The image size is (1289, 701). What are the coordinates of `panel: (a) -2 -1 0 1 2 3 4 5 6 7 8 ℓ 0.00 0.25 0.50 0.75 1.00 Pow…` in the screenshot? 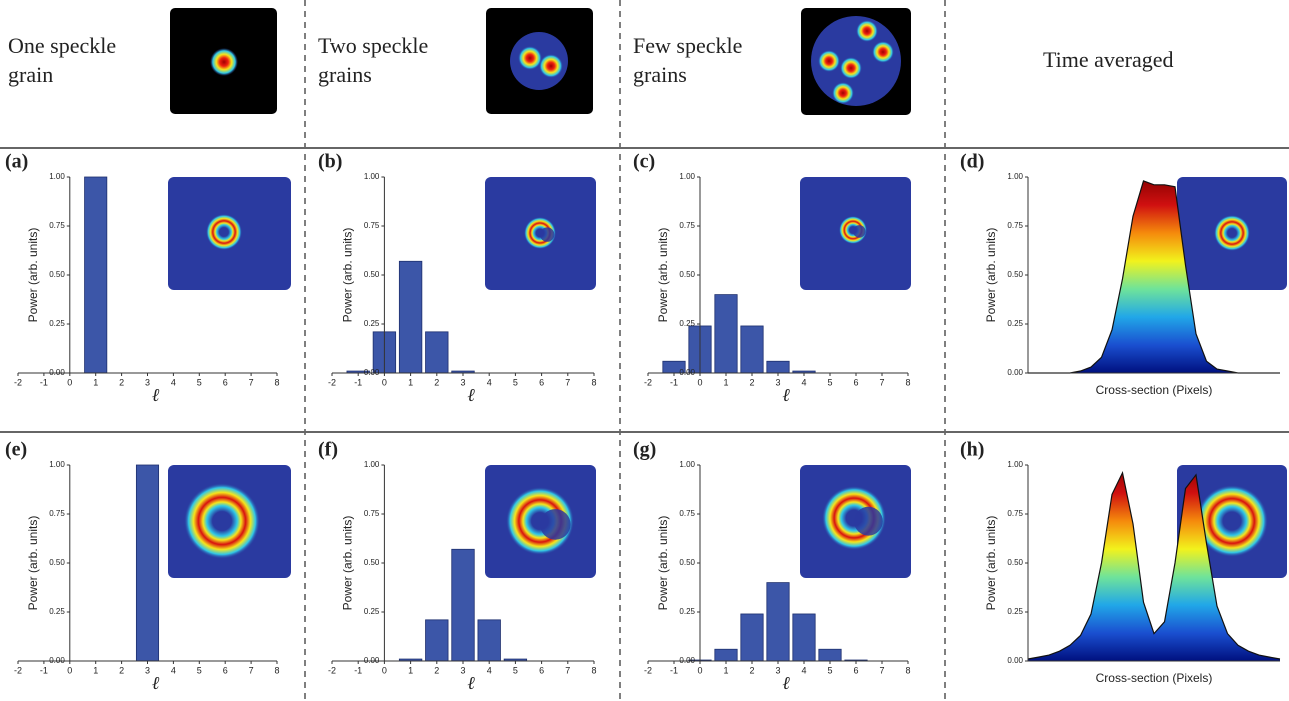 It's located at (148, 278).